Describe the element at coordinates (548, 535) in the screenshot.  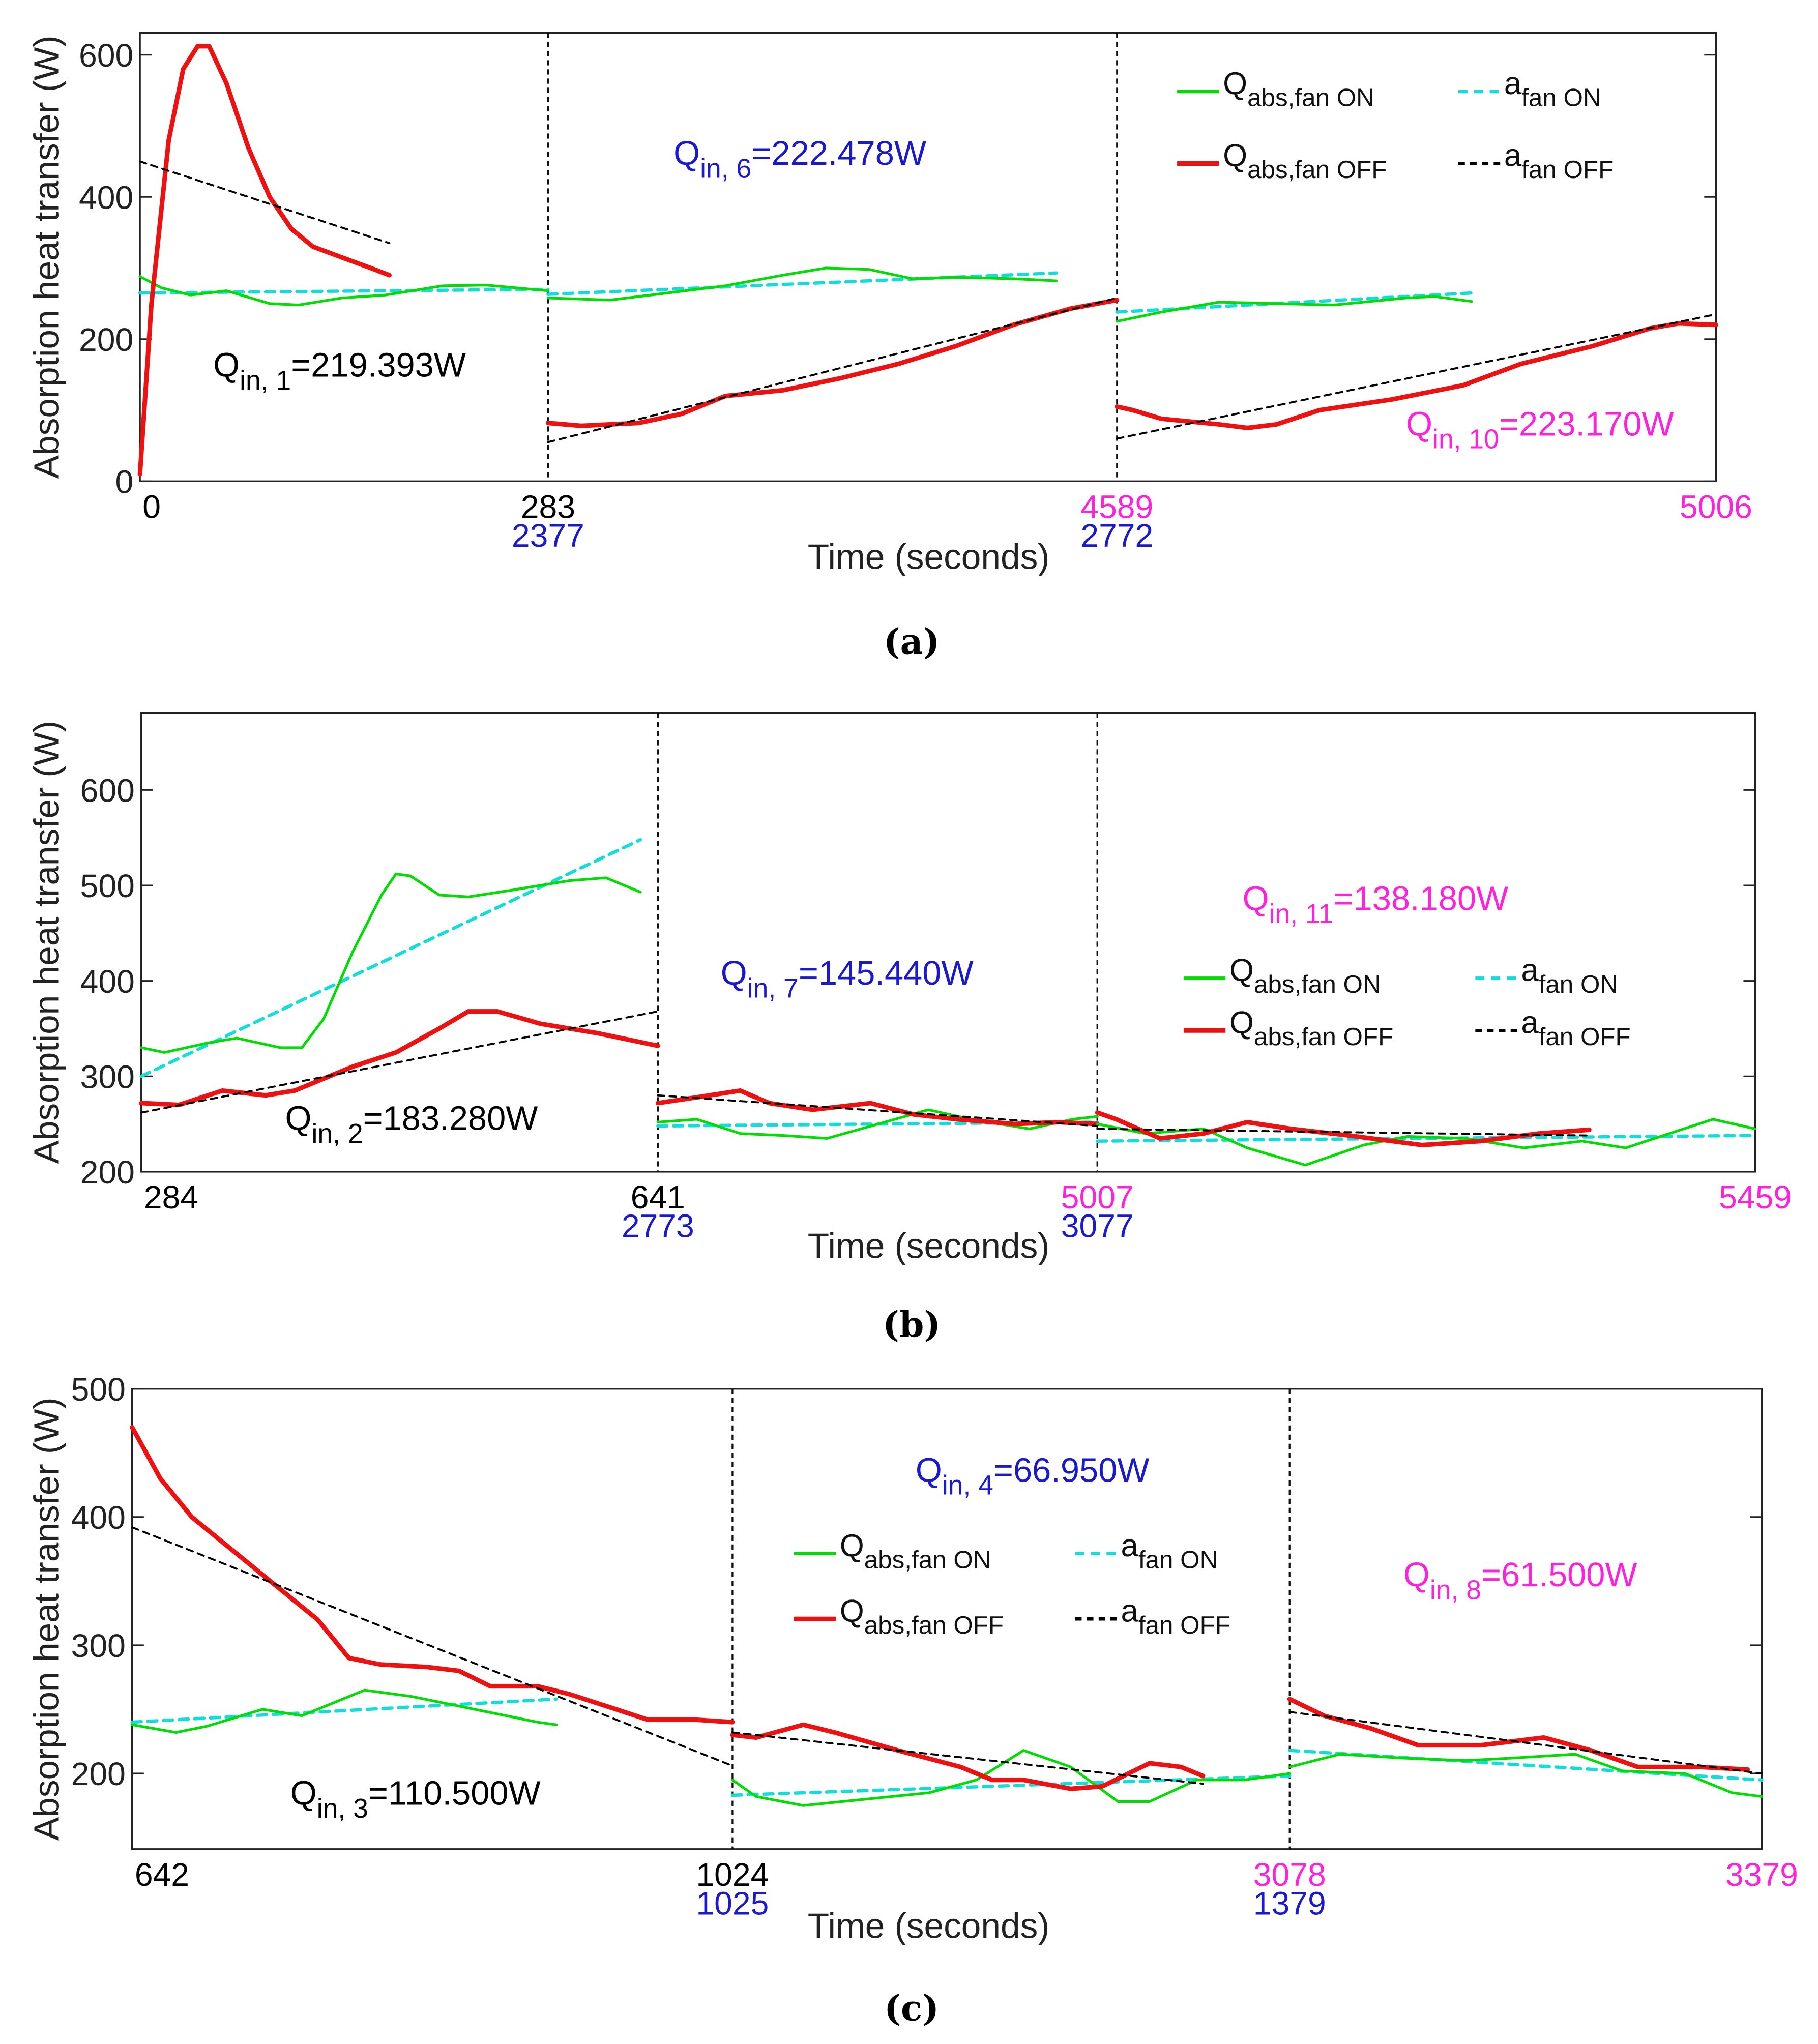
I see `x-tick-label-start: 2377` at that location.